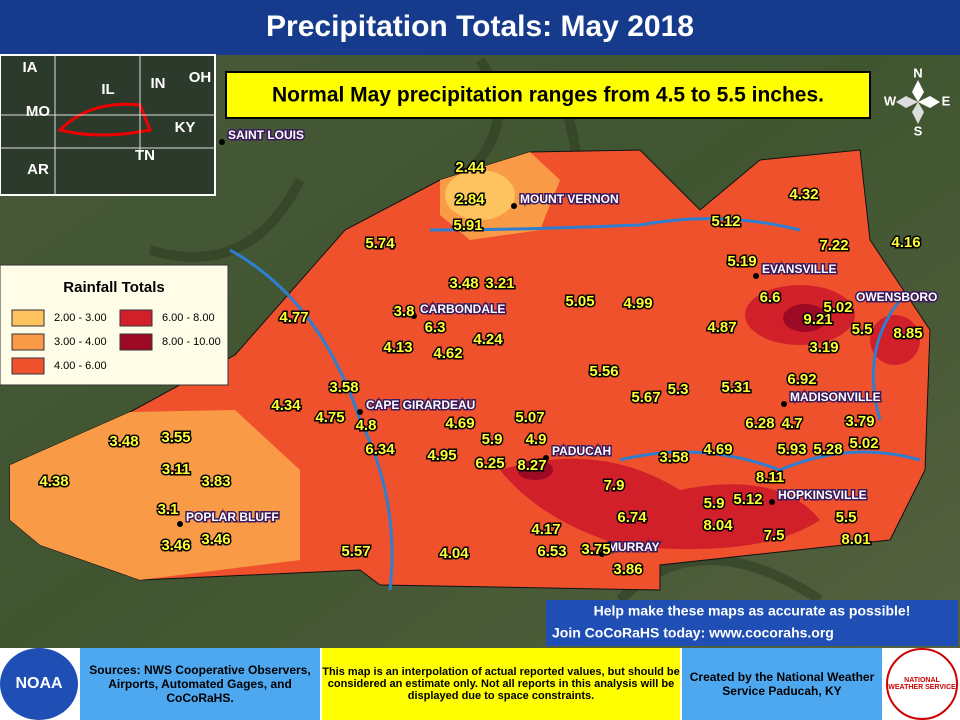 The image size is (960, 720). I want to click on station-value: 4.99, so click(637, 303).